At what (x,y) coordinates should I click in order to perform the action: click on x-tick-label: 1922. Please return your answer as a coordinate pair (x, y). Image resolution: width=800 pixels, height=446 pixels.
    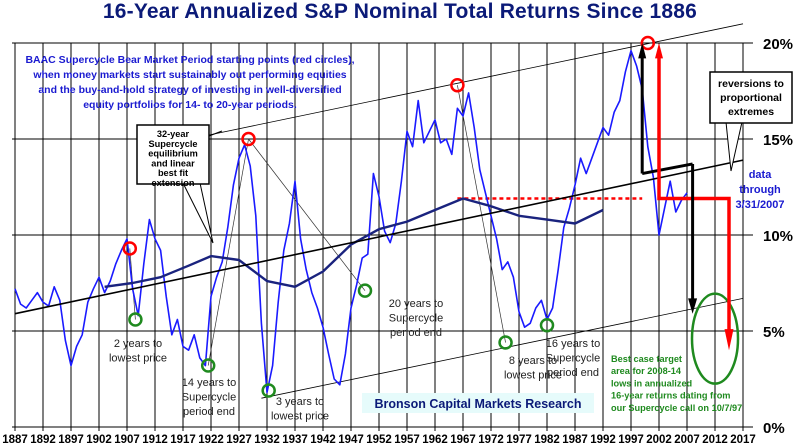
    Looking at the image, I should click on (211, 440).